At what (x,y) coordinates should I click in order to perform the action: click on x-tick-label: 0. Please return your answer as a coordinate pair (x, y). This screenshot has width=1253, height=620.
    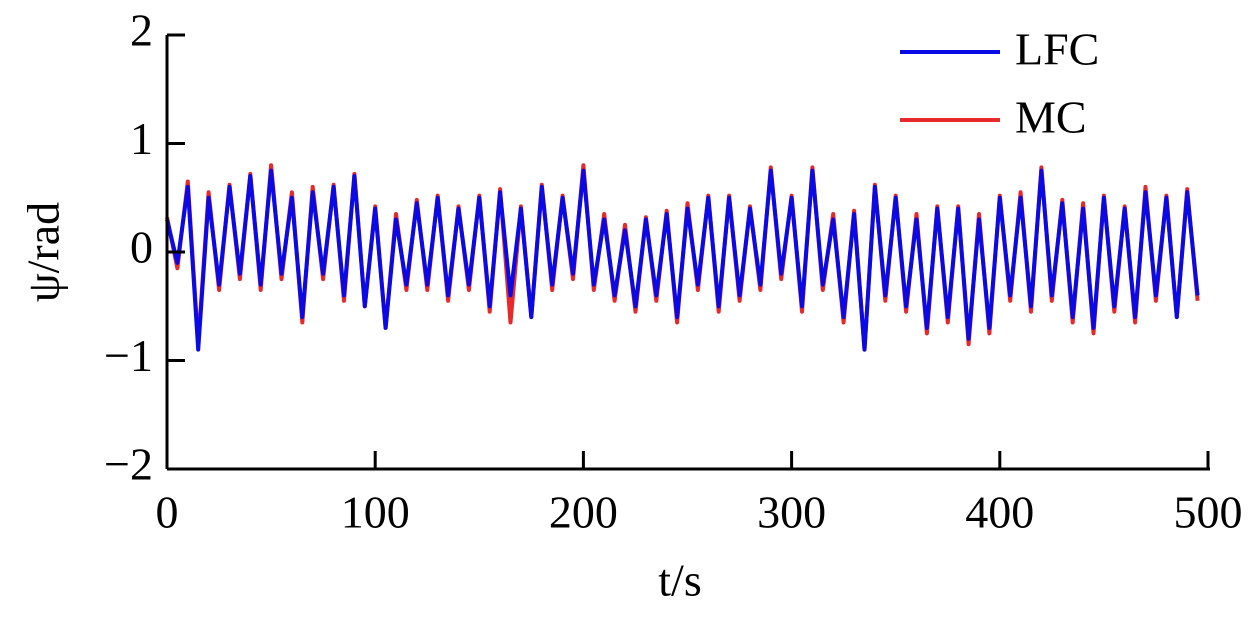
    Looking at the image, I should click on (167, 512).